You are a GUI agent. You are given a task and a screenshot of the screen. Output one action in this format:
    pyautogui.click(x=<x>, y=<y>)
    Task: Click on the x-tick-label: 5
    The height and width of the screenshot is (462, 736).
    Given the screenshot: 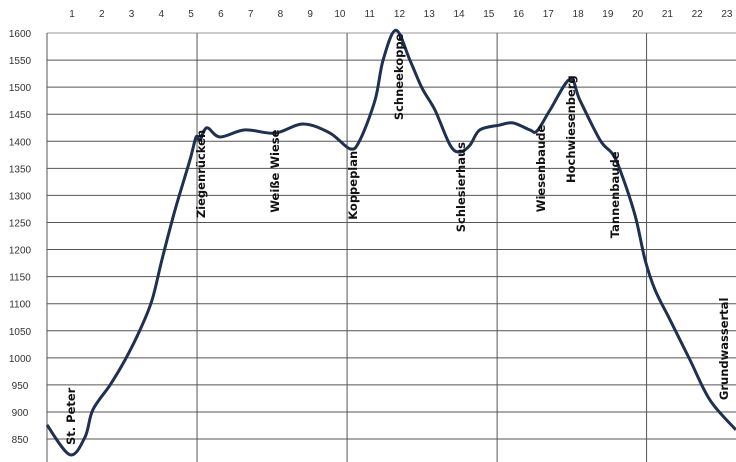 What is the action you would take?
    pyautogui.click(x=191, y=14)
    